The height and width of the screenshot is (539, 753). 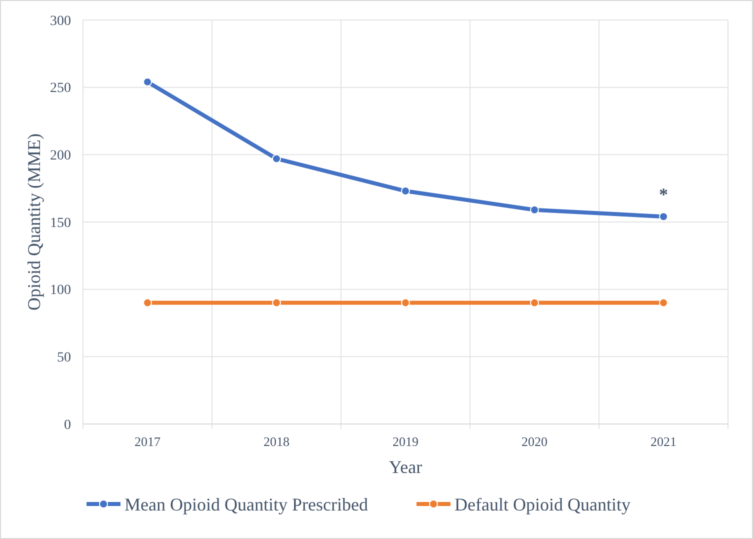 What do you see at coordinates (663, 194) in the screenshot?
I see `annotation: *` at bounding box center [663, 194].